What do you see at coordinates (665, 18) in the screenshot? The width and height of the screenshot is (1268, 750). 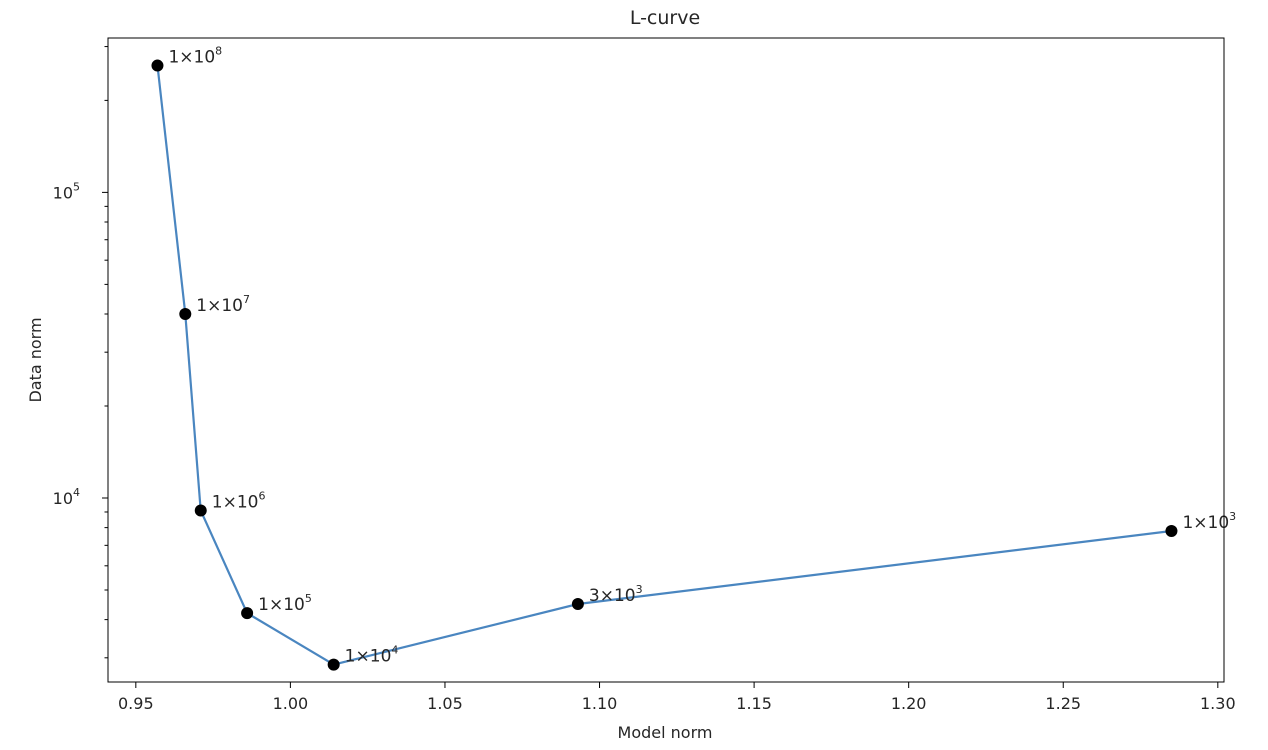 I see `chart-title: L-curve` at bounding box center [665, 18].